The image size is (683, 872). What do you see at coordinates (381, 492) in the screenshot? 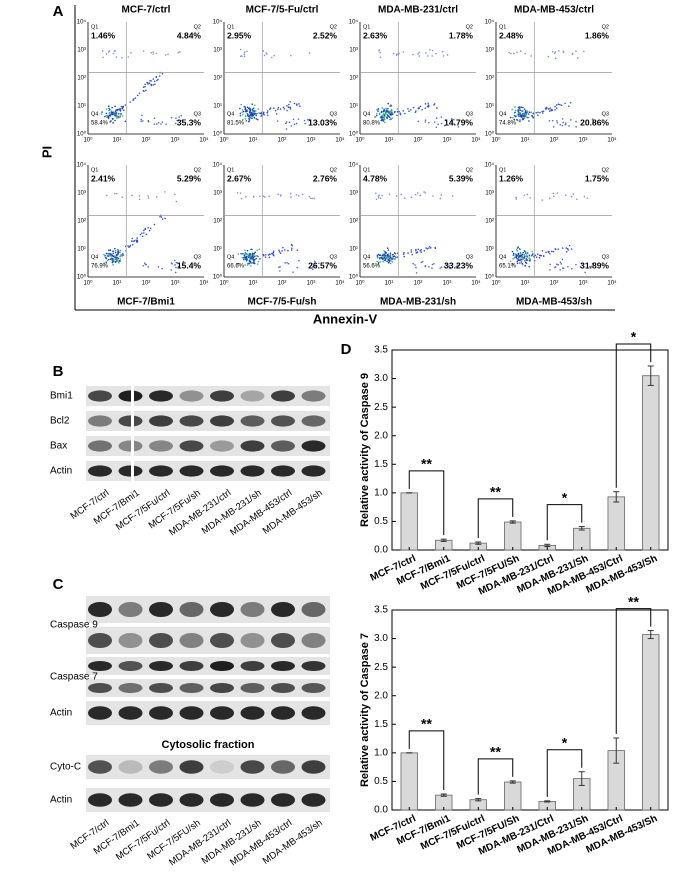
I see `y-tick-label: 1.0` at bounding box center [381, 492].